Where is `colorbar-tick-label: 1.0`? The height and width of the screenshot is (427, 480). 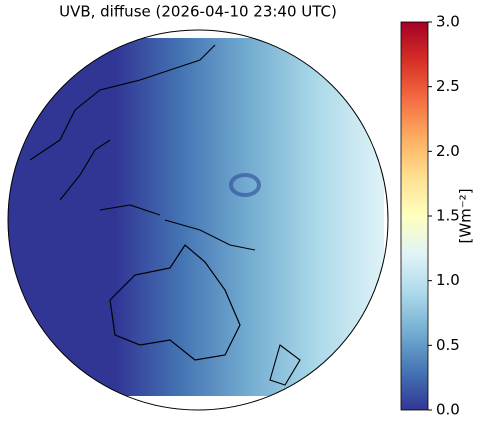 colorbar-tick-label: 1.0 is located at coordinates (448, 280).